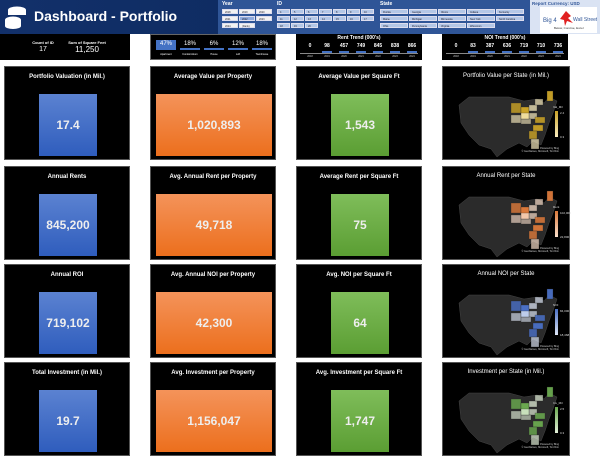 This screenshot has width=600, height=458. What do you see at coordinates (367, 11) in the screenshot?
I see `id-slicer-item: 10` at bounding box center [367, 11].